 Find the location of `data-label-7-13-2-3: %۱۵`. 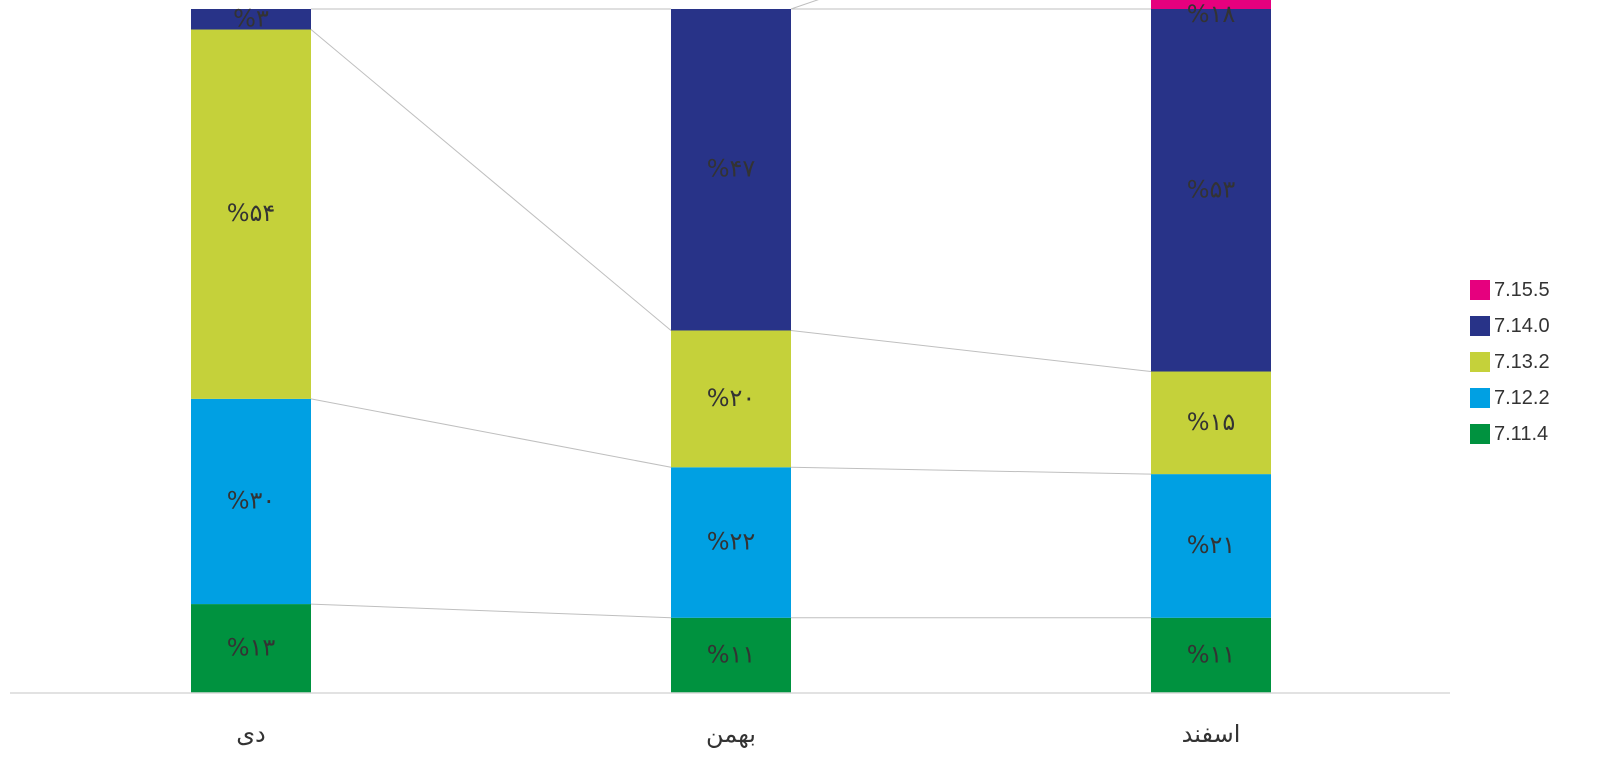

data-label-7-13-2-3: %۱۵ is located at coordinates (1211, 422).